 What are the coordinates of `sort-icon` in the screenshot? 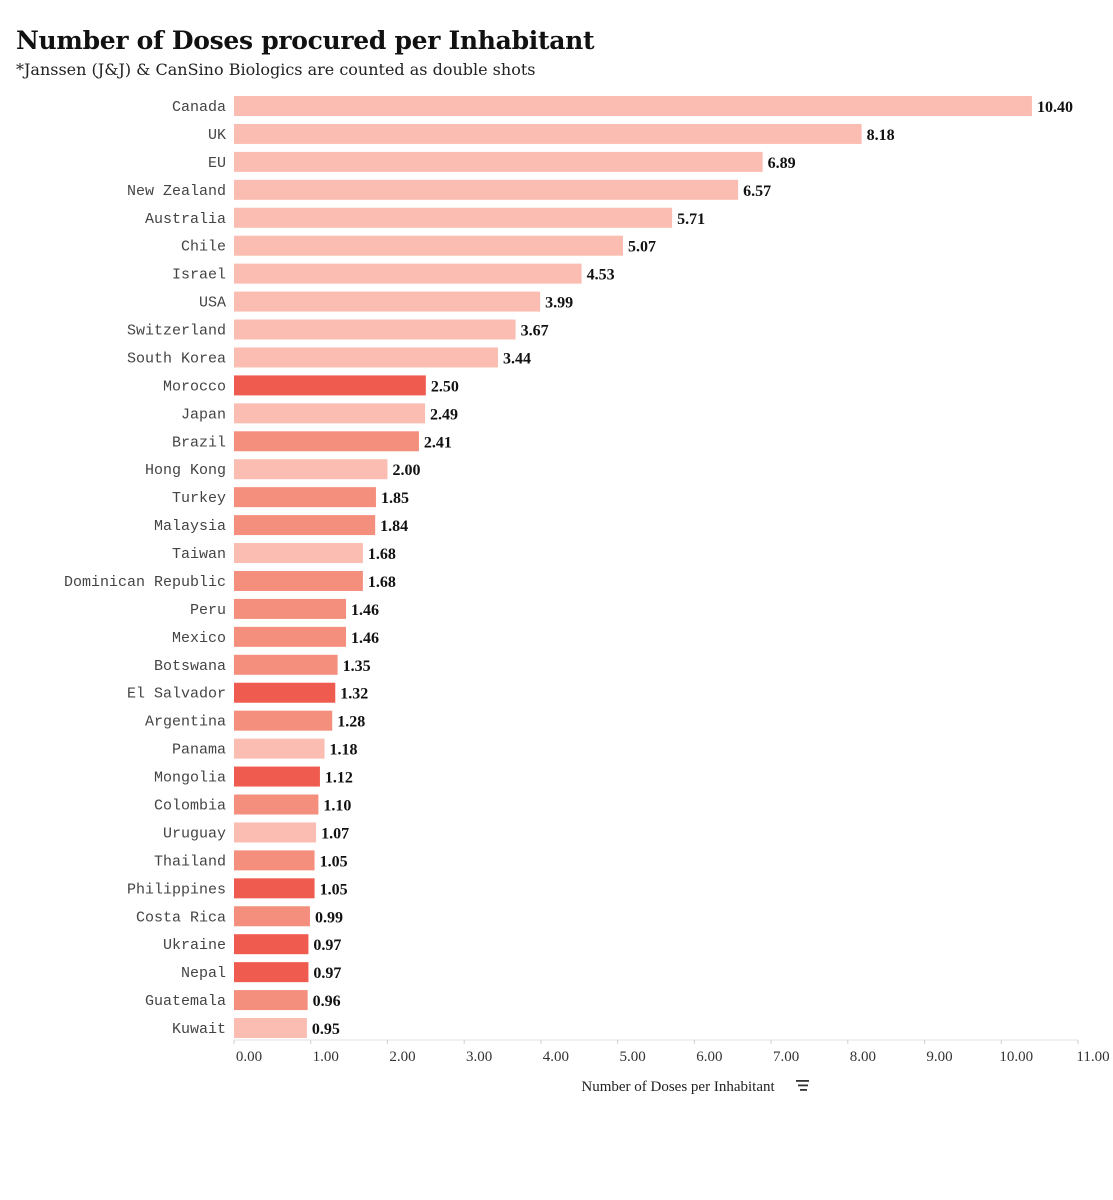 It's located at (802, 1085).